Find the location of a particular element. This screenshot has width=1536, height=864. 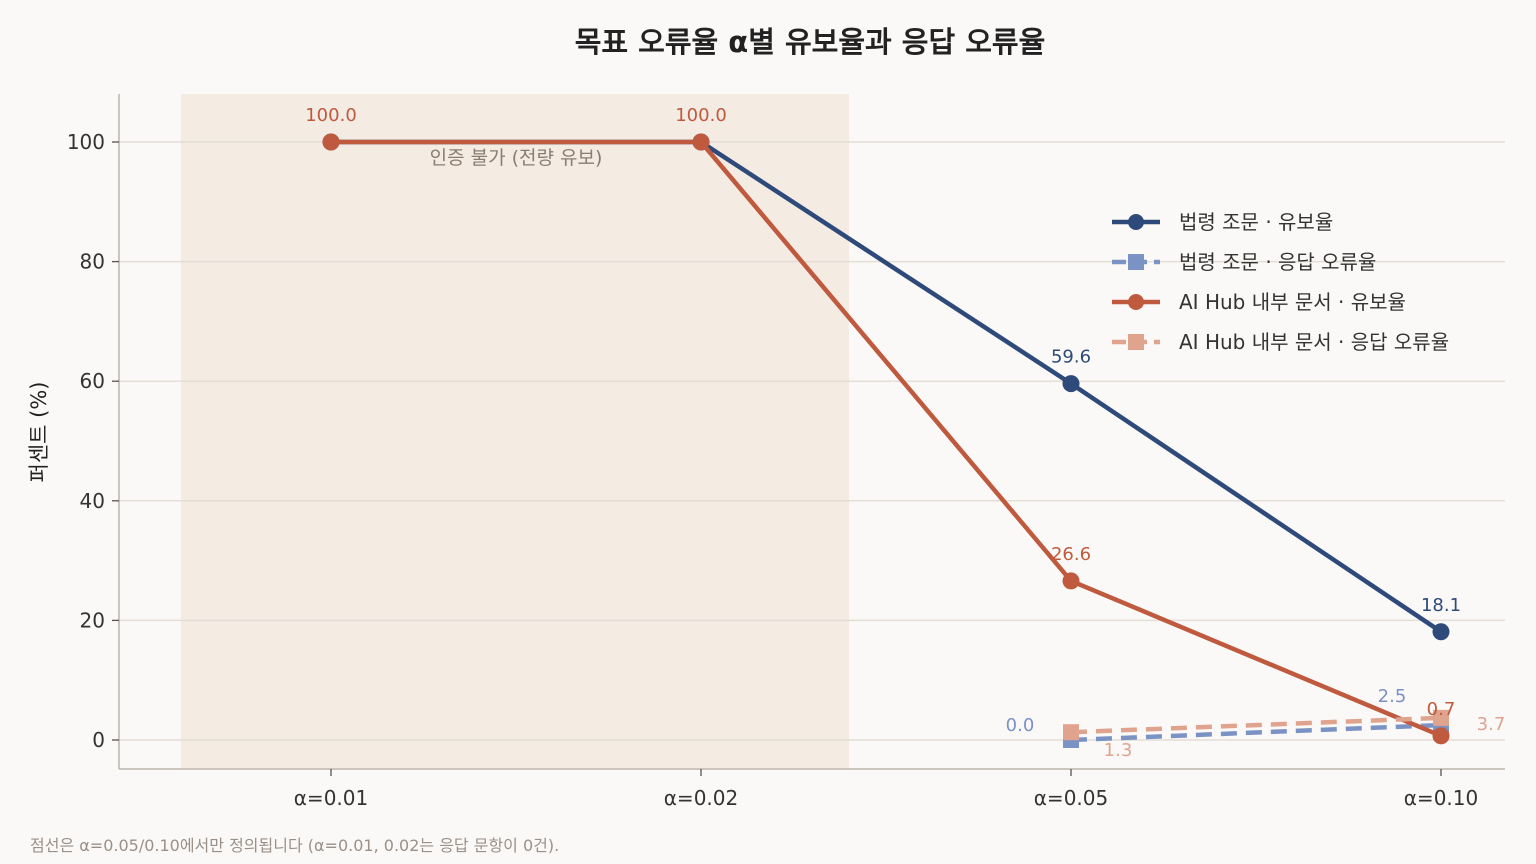

data-label-s3-2: 1.3 is located at coordinates (1118, 750).